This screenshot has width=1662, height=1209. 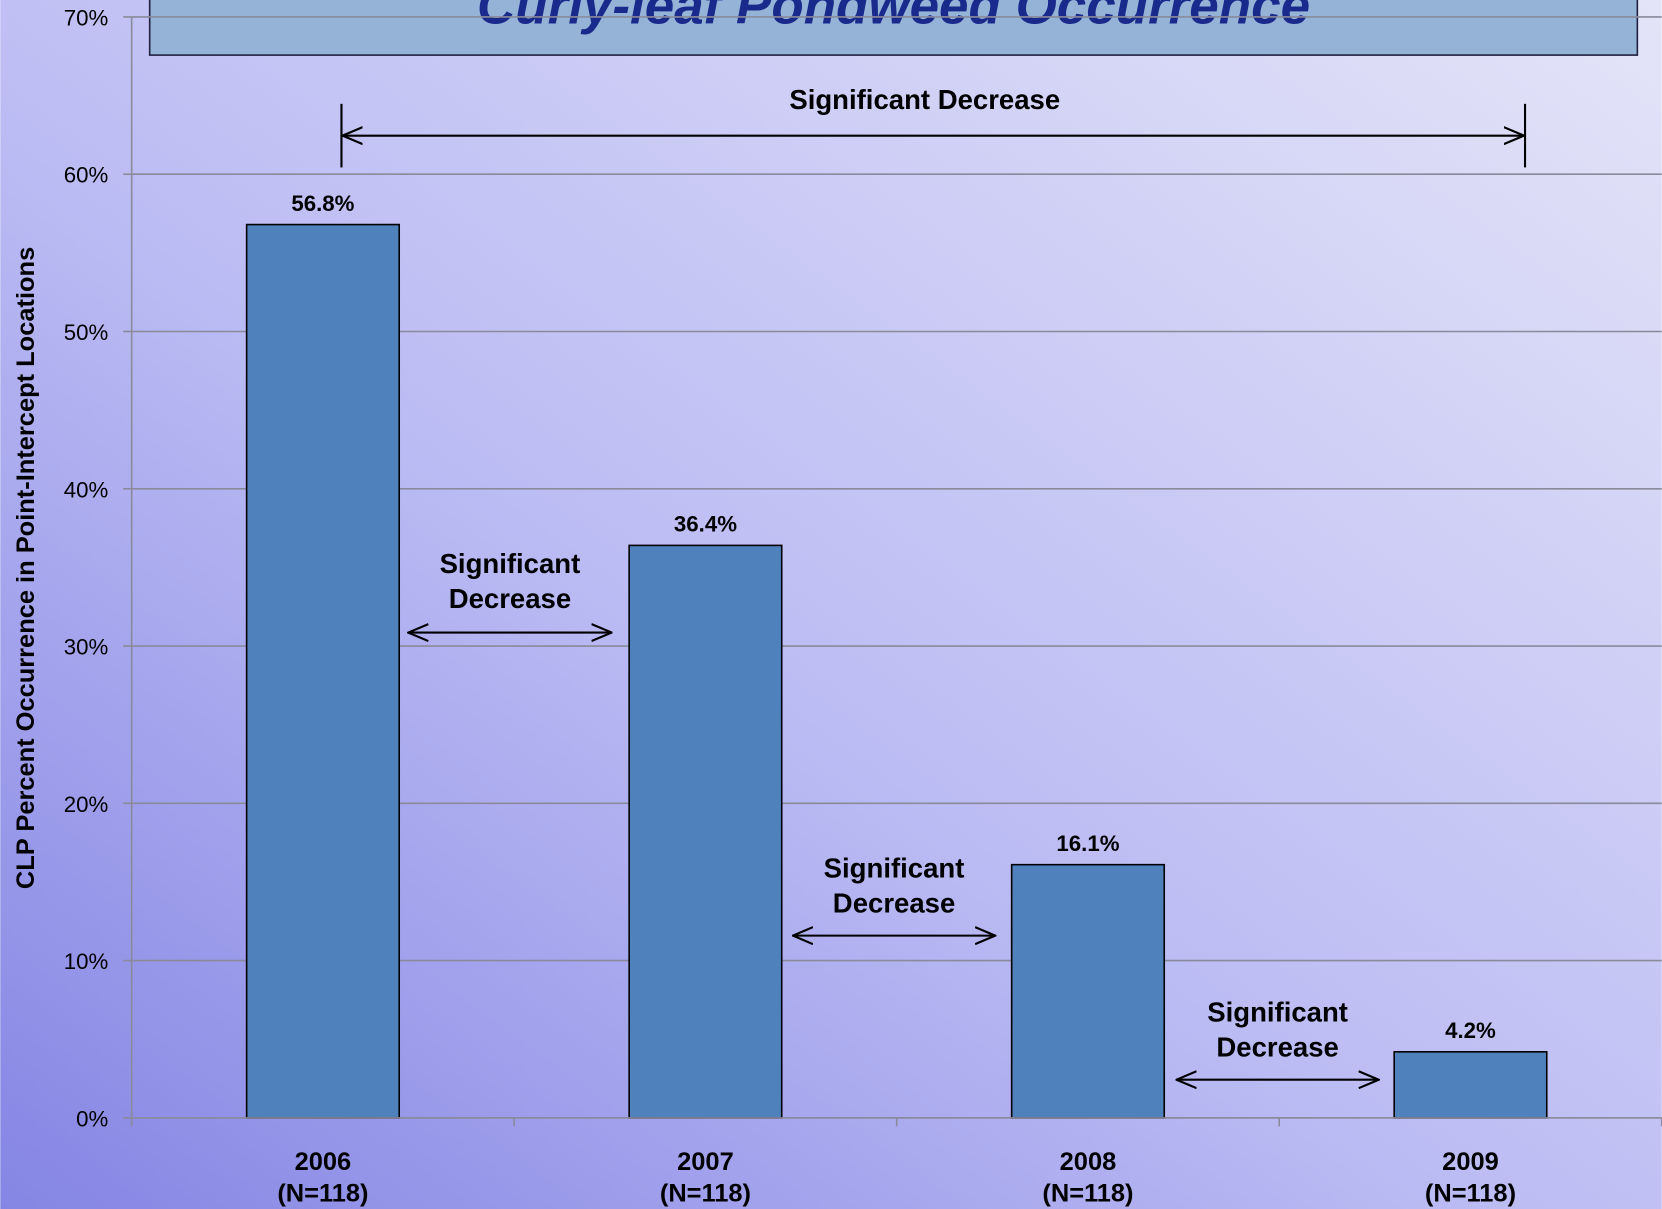 I want to click on title-box, so click(x=893, y=28).